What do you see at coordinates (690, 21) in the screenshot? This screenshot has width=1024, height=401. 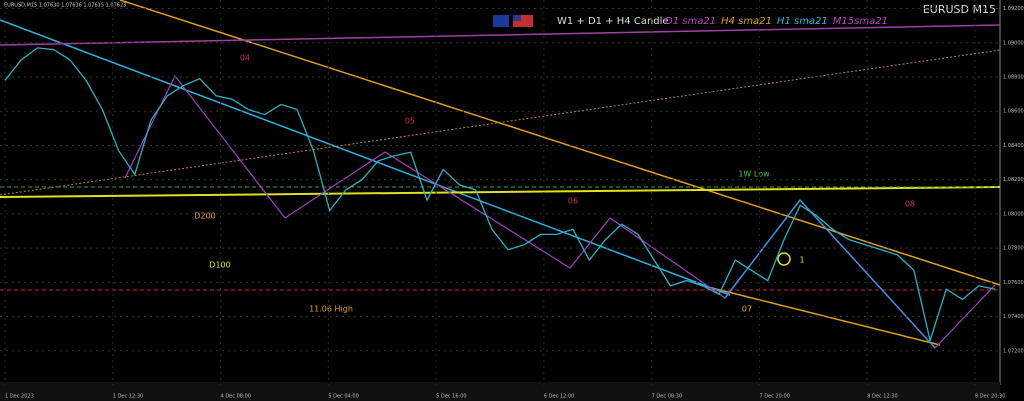 I see `sma-legend: D1 sma21` at bounding box center [690, 21].